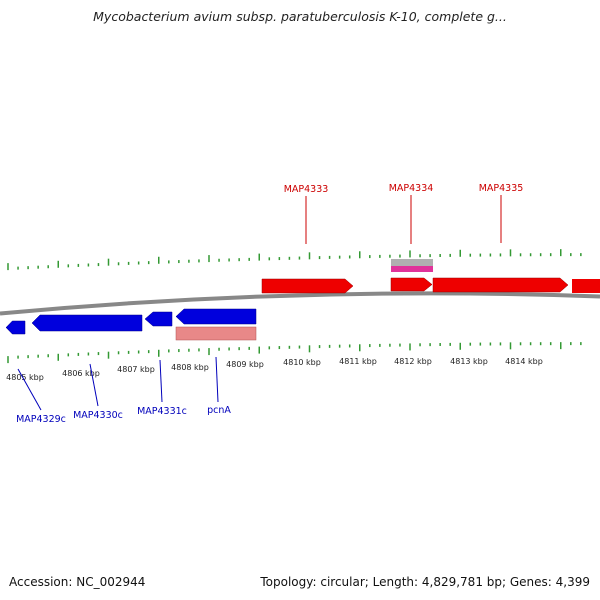 The height and width of the screenshot is (600, 600). What do you see at coordinates (41, 419) in the screenshot?
I see `gene-label: MAP4329c` at bounding box center [41, 419].